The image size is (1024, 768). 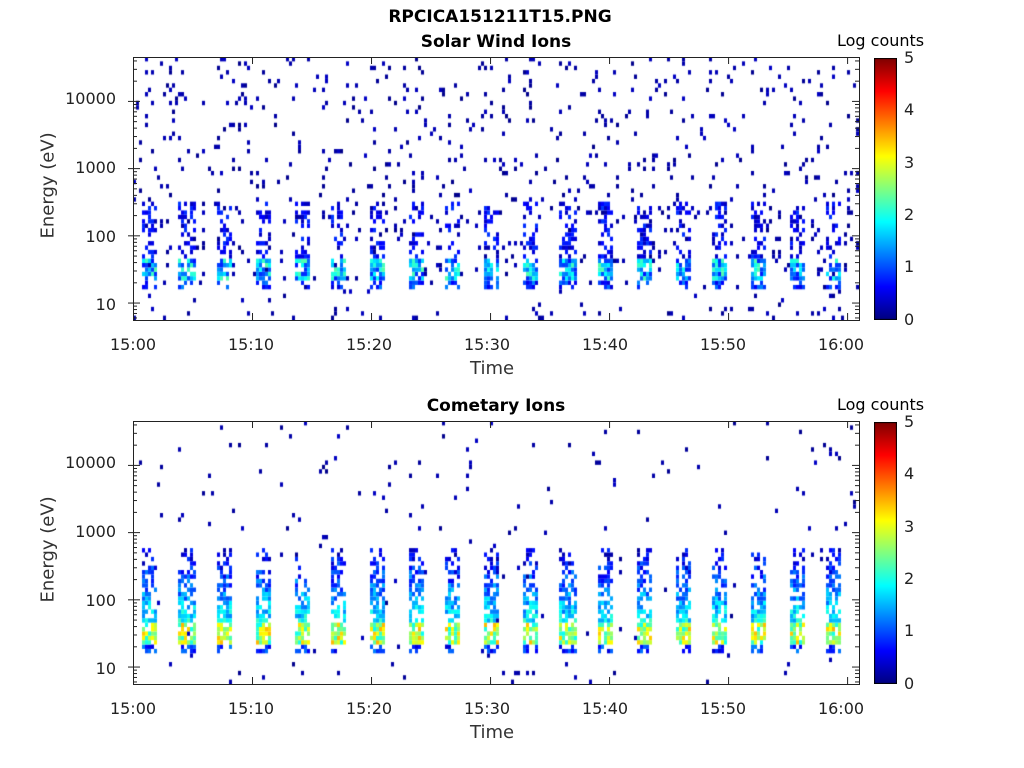 What do you see at coordinates (133, 344) in the screenshot?
I see `panel1-xtick-1500: 15:00` at bounding box center [133, 344].